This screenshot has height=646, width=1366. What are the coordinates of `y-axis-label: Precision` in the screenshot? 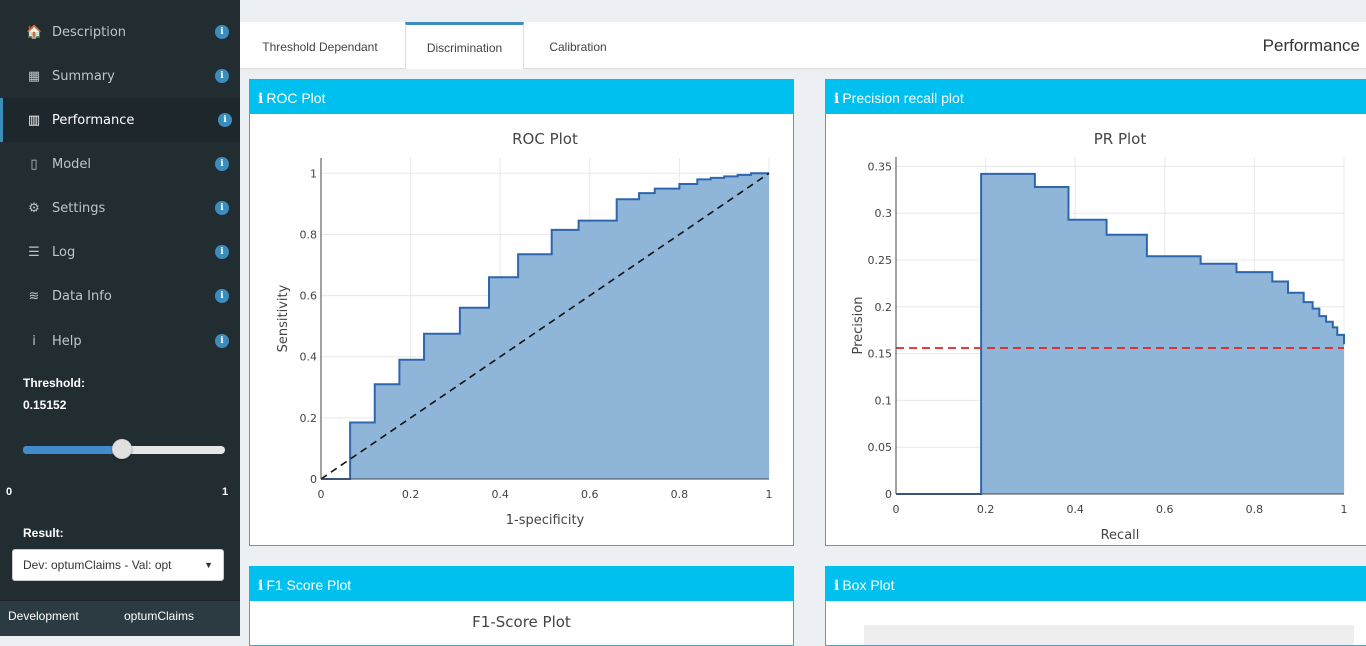 It's located at (858, 325).